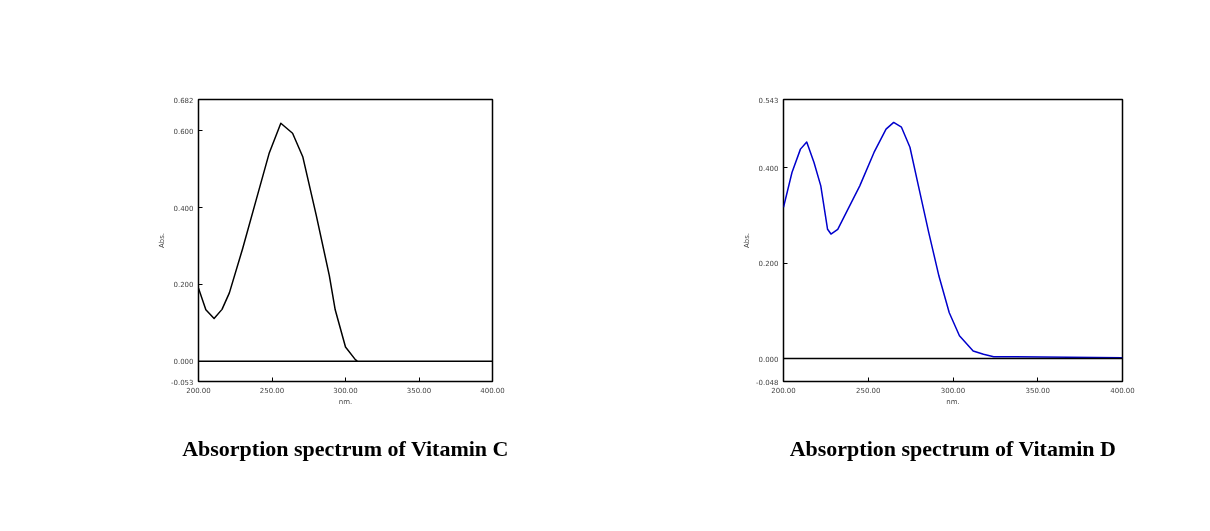 The width and height of the screenshot is (1210, 531). What do you see at coordinates (952, 448) in the screenshot?
I see `text: Absorption spectrum of Vitamin D` at bounding box center [952, 448].